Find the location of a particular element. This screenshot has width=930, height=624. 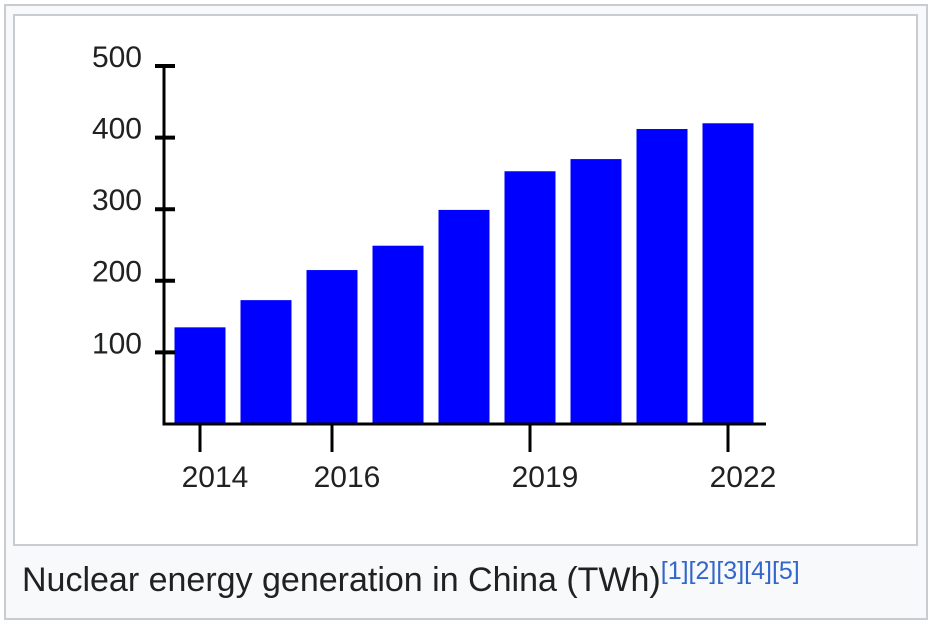

reference-link: [5] is located at coordinates (786, 571).